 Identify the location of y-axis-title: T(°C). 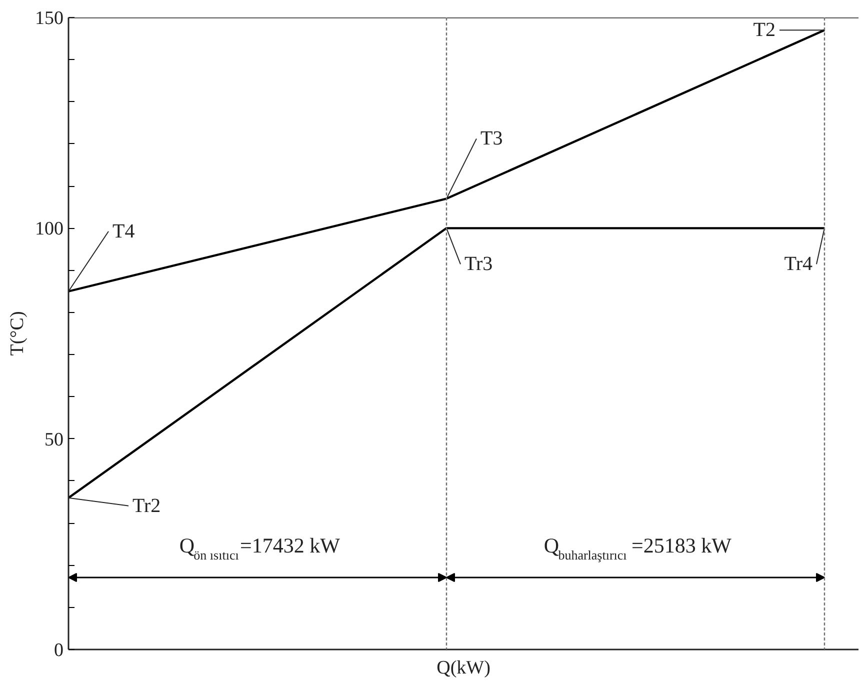
(17, 333).